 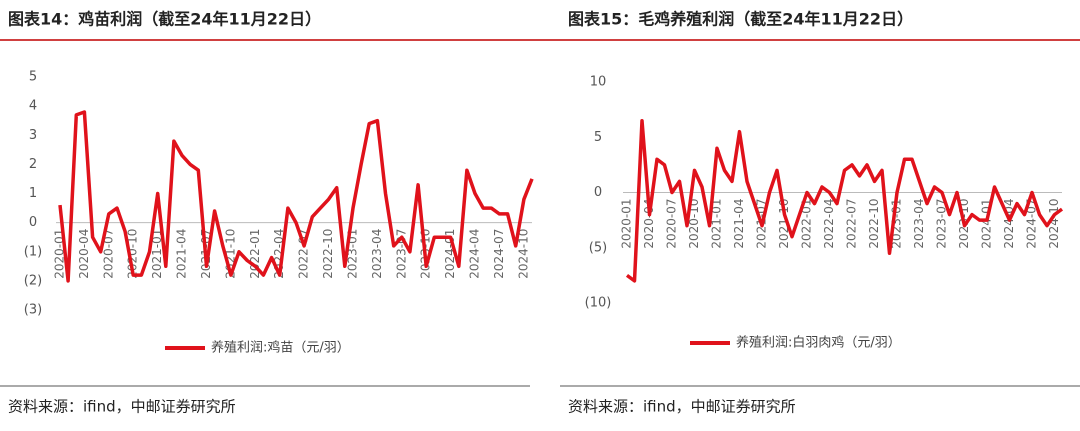 I want to click on y-tick-label: (5), so click(x=598, y=247).